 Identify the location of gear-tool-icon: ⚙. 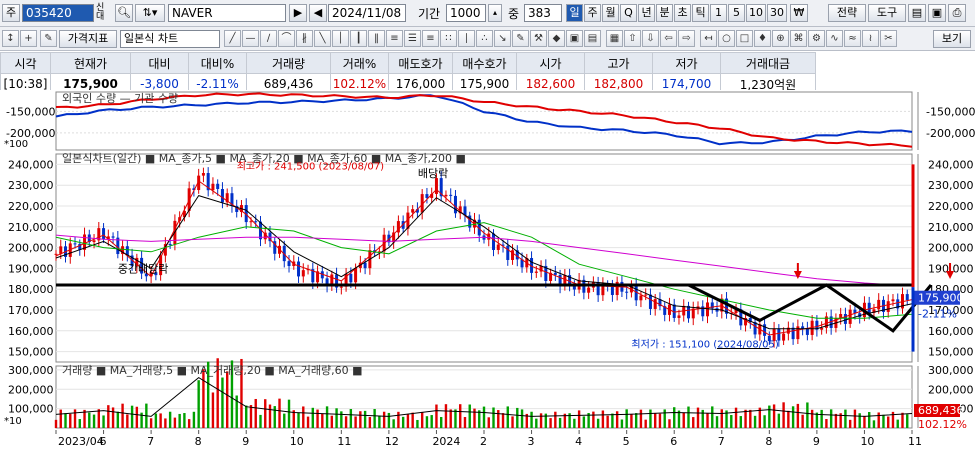
(816, 38).